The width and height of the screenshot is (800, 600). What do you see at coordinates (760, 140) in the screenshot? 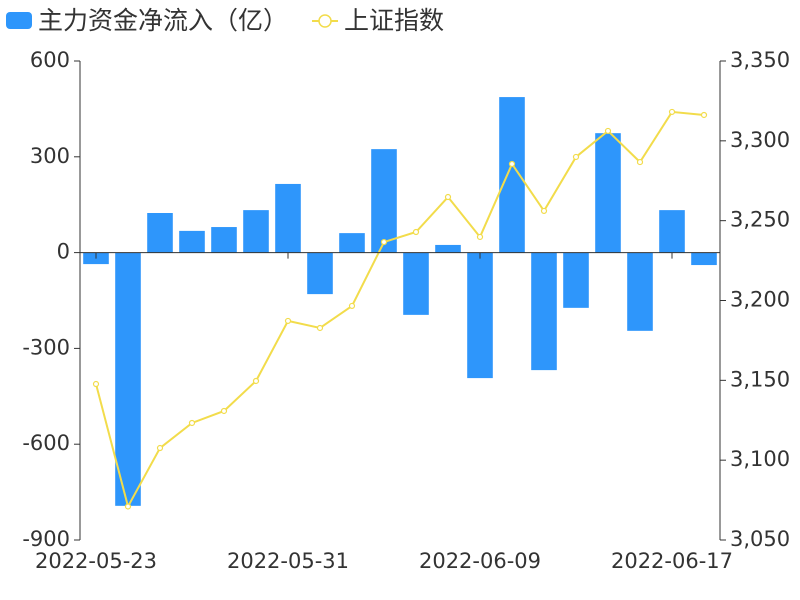
I see `y2-tick-label: 3,300` at bounding box center [760, 140].